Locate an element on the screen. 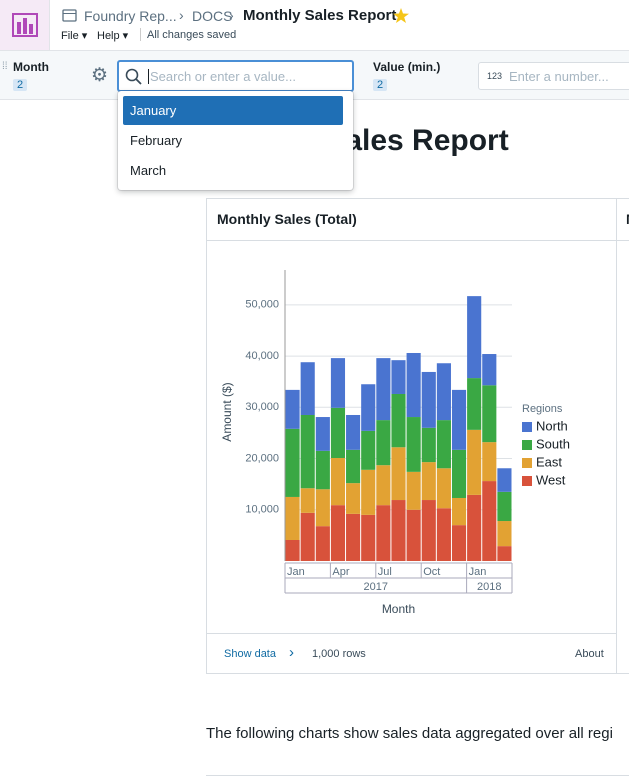 Image resolution: width=629 pixels, height=777 pixels. y-tick-label: 20,000 is located at coordinates (262, 458).